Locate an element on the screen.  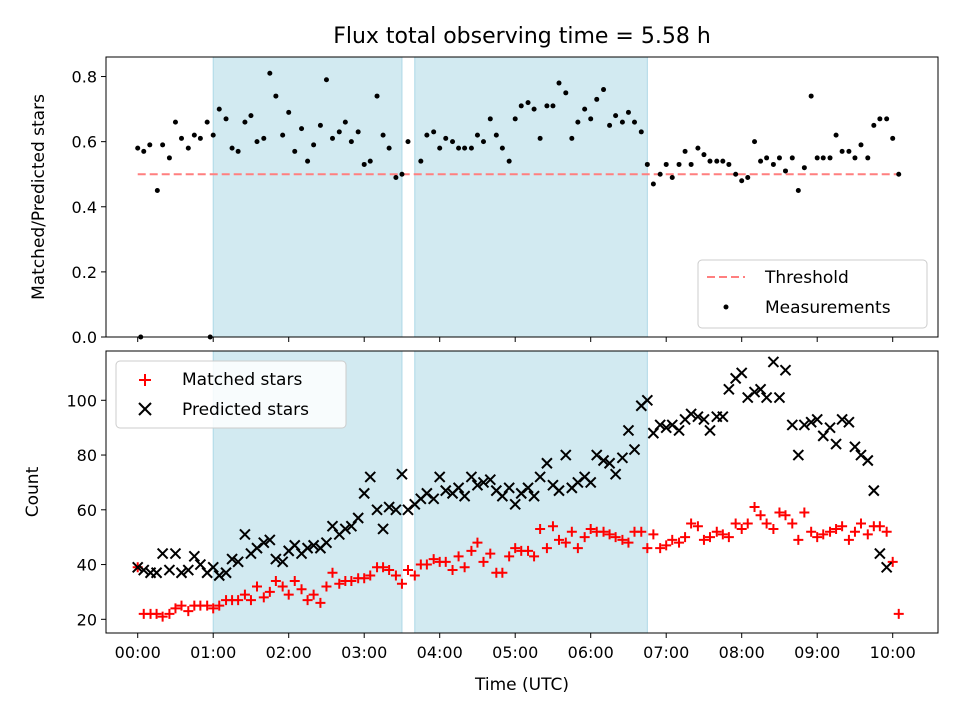
y-tick-label: 100 is located at coordinates (81, 400).